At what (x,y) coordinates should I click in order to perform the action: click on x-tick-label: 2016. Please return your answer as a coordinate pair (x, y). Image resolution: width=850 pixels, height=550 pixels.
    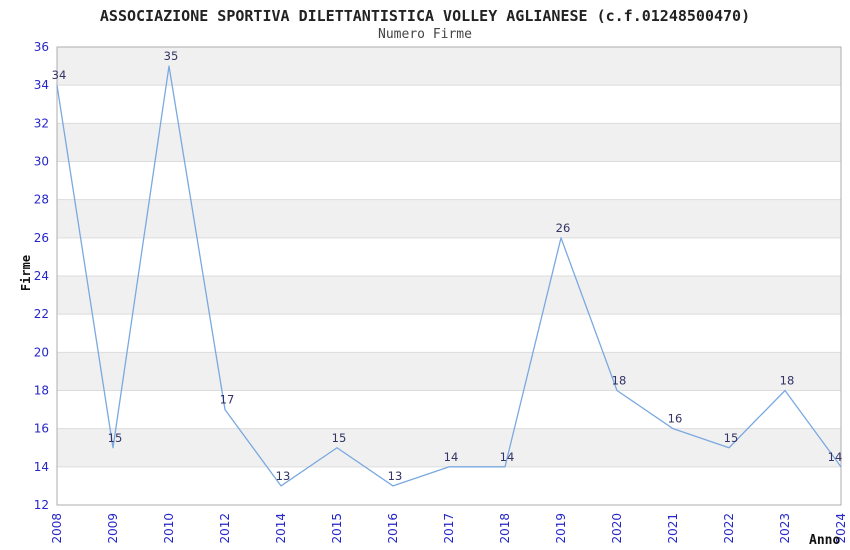
    Looking at the image, I should click on (393, 528).